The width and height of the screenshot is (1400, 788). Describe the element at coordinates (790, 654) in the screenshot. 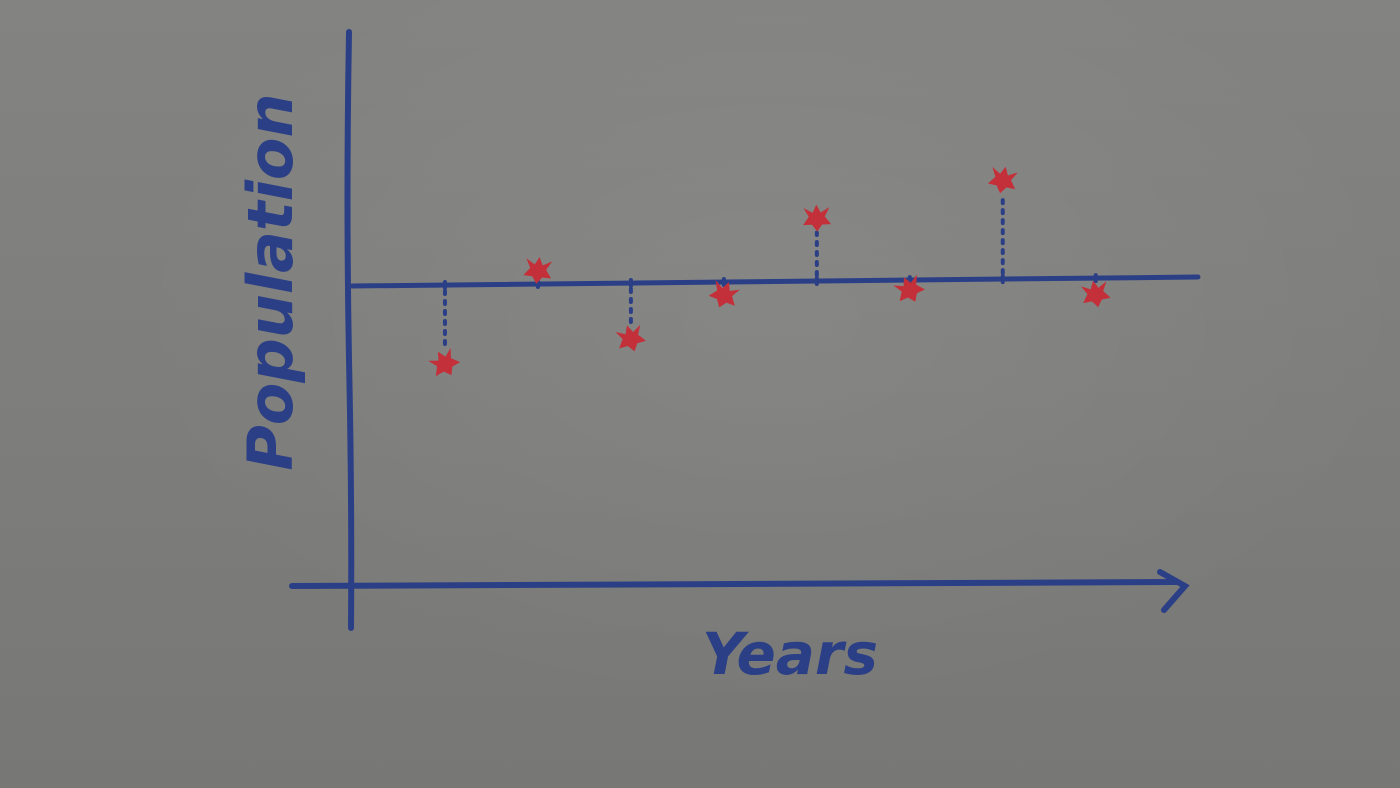

I see `x-axis-label: Years` at that location.